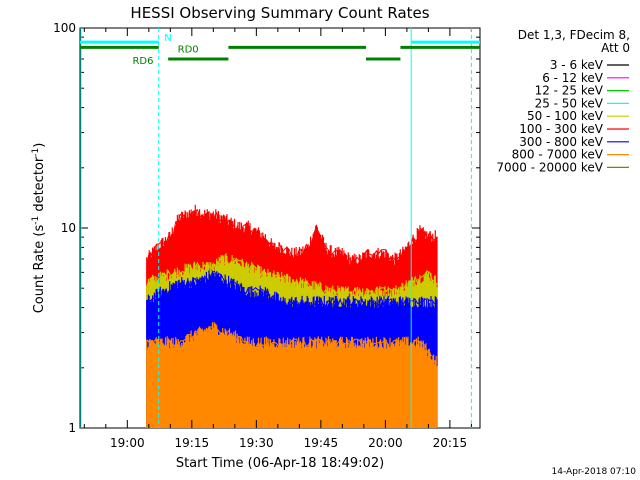  Describe the element at coordinates (279, 13) in the screenshot. I see `chart-title: HESSI Observing Summary Count Rates` at that location.